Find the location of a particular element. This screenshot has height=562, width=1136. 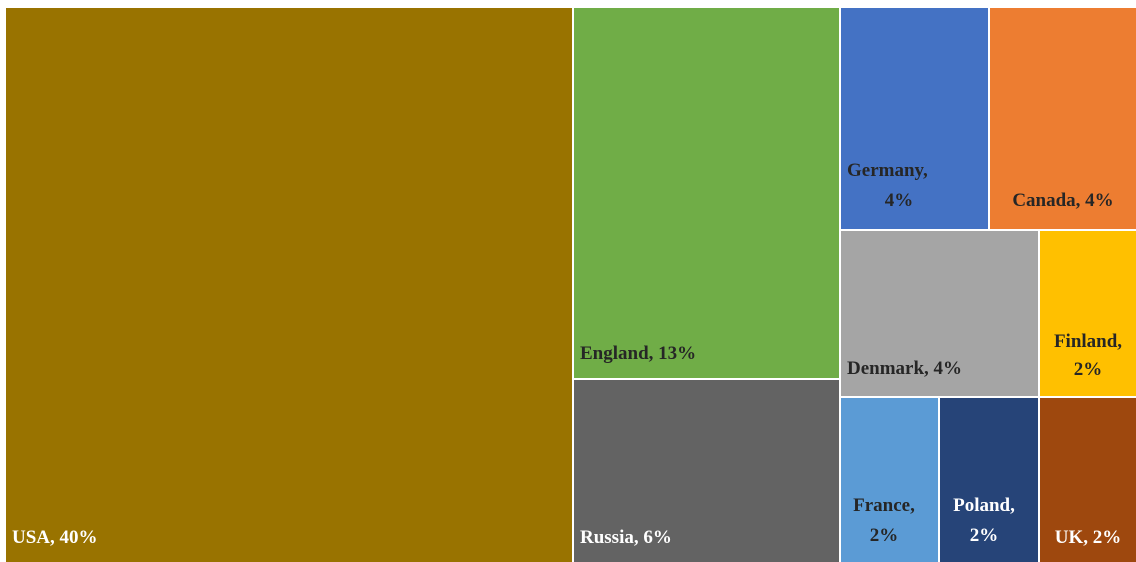

tile-uk: UK, 2% is located at coordinates (1088, 480).